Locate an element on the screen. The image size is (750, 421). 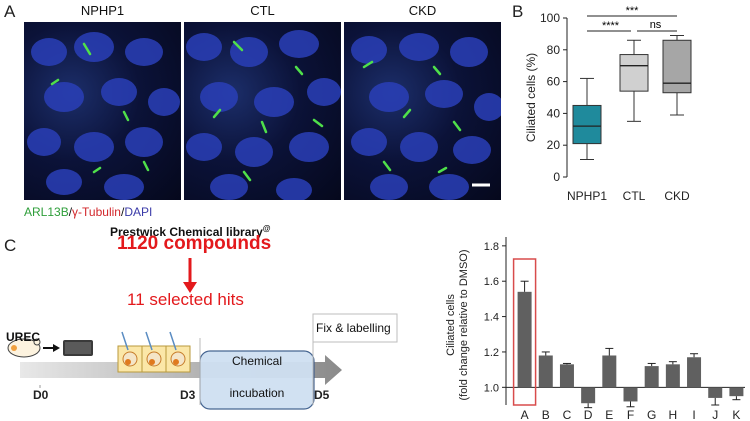
x-tick-label: C is located at coordinates (567, 414).